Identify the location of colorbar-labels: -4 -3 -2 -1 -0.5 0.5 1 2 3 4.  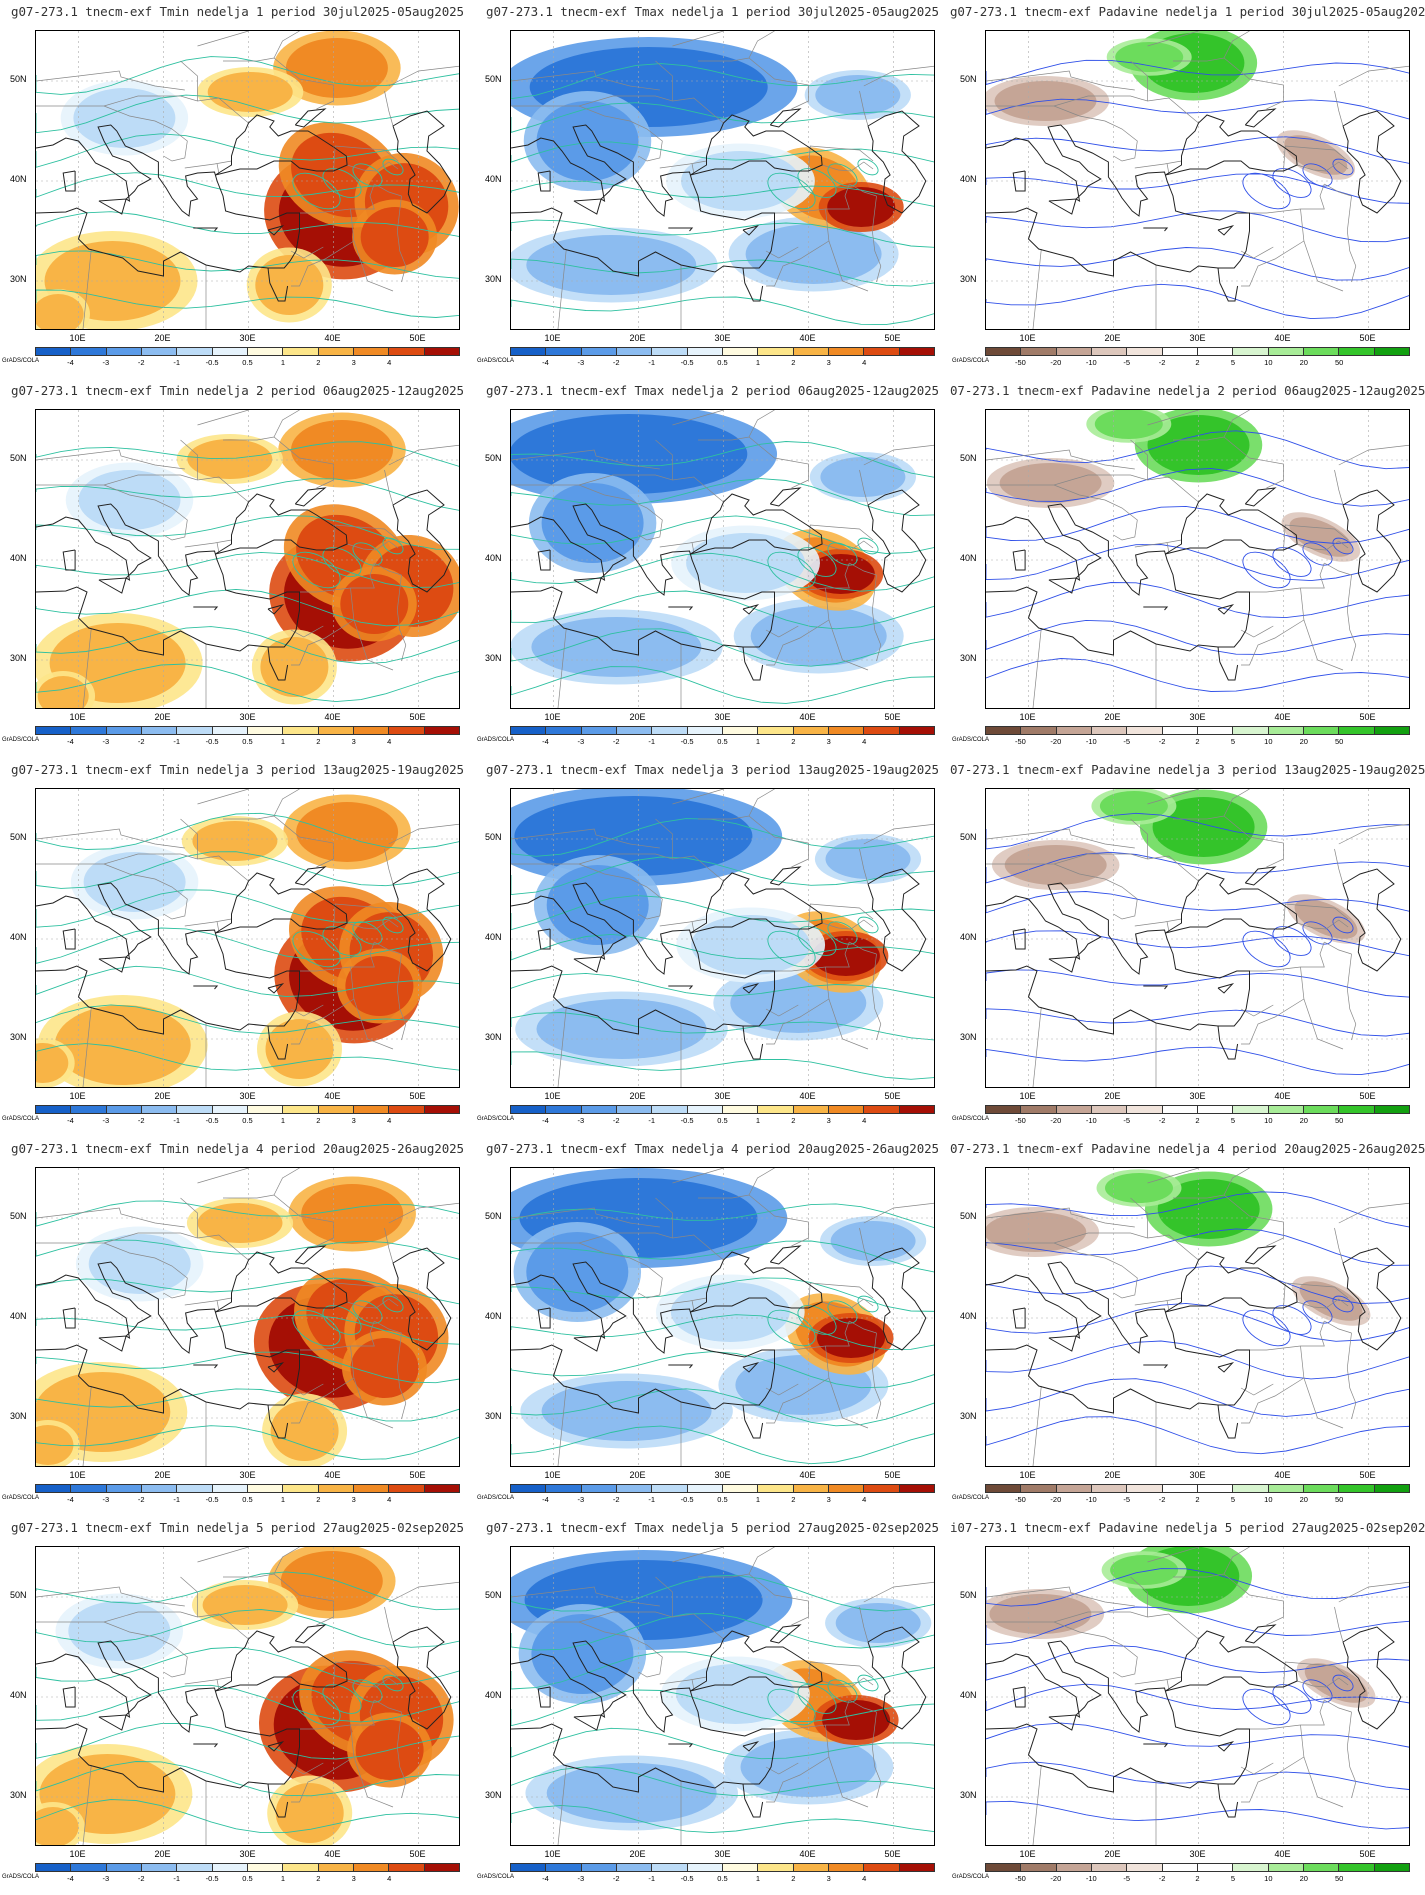
(247, 364).